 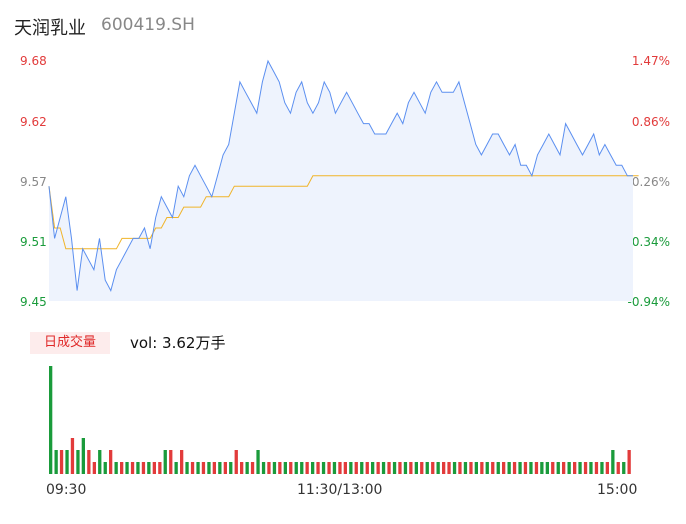 What do you see at coordinates (148, 25) in the screenshot?
I see `stock-code: 600419.SH` at bounding box center [148, 25].